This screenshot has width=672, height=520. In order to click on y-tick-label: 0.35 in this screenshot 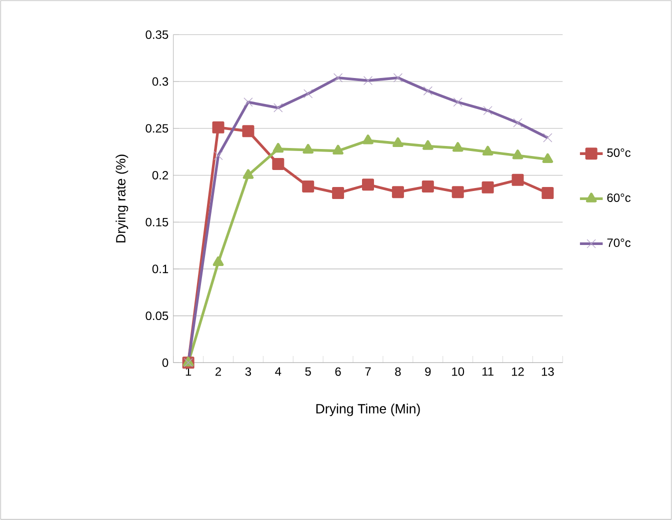, I will do `click(157, 34)`.